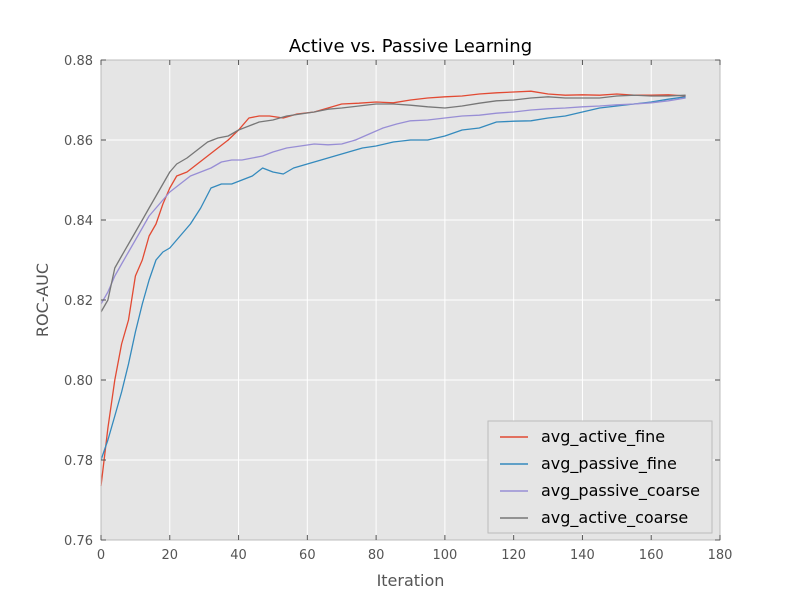  What do you see at coordinates (614, 518) in the screenshot?
I see `legend-label: avg_active_coarse` at bounding box center [614, 518].